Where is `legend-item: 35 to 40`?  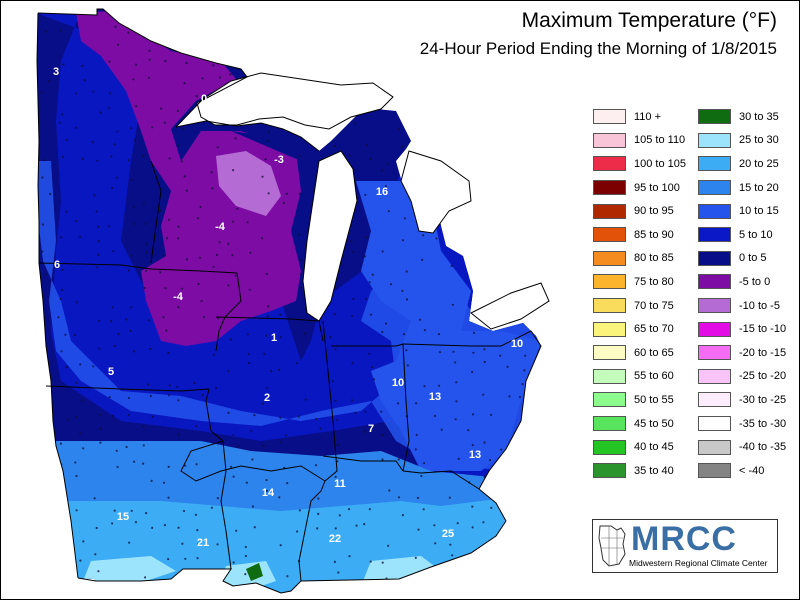 legend-item: 35 to 40 is located at coordinates (643, 471).